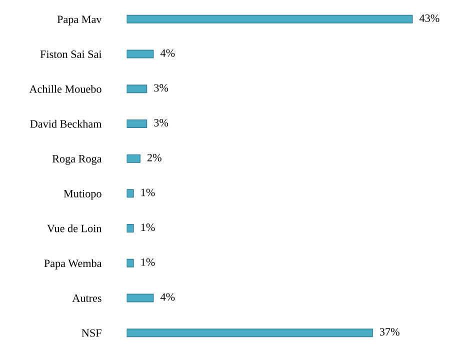 This screenshot has width=461, height=352. What do you see at coordinates (79, 21) in the screenshot?
I see `y-tick-label: Papa Mav` at bounding box center [79, 21].